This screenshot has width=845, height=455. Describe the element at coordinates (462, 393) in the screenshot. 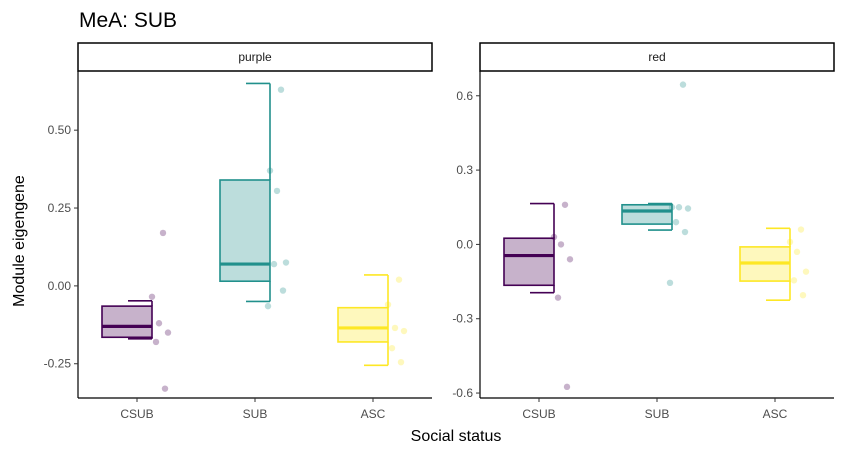

I see `y-tick-label: -0.6` at that location.